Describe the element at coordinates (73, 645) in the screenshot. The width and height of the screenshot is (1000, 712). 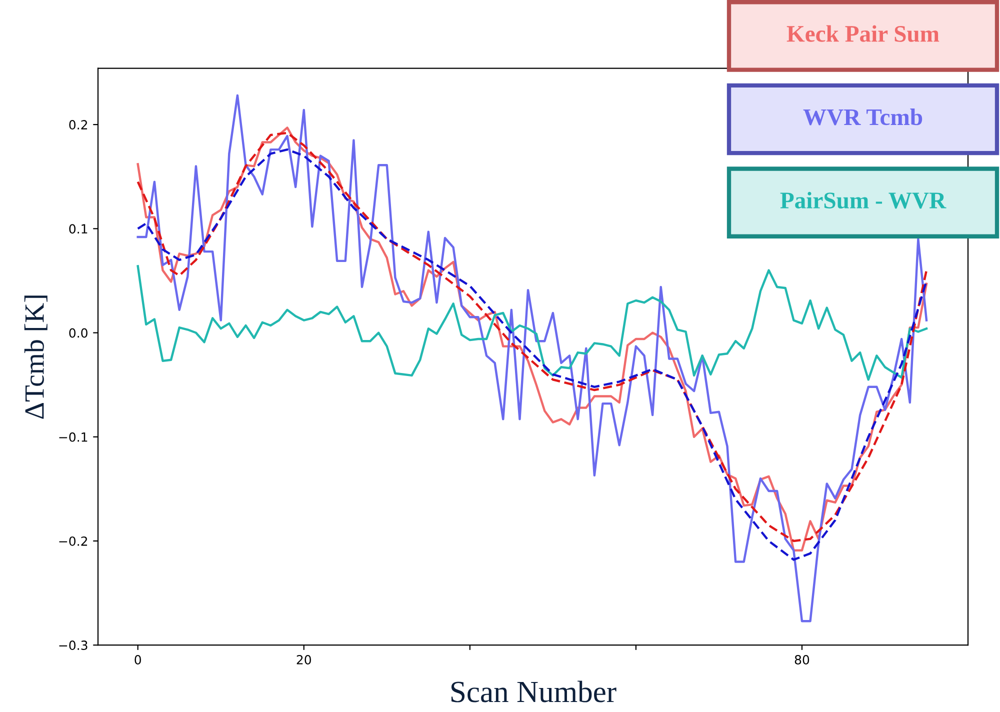
I see `y-tick-label: −0.3` at that location.